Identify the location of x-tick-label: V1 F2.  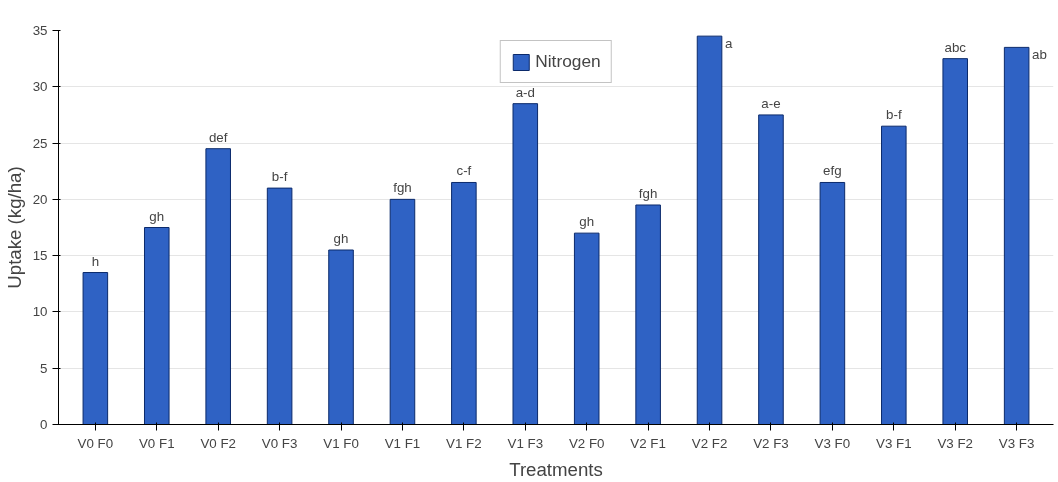
(464, 443).